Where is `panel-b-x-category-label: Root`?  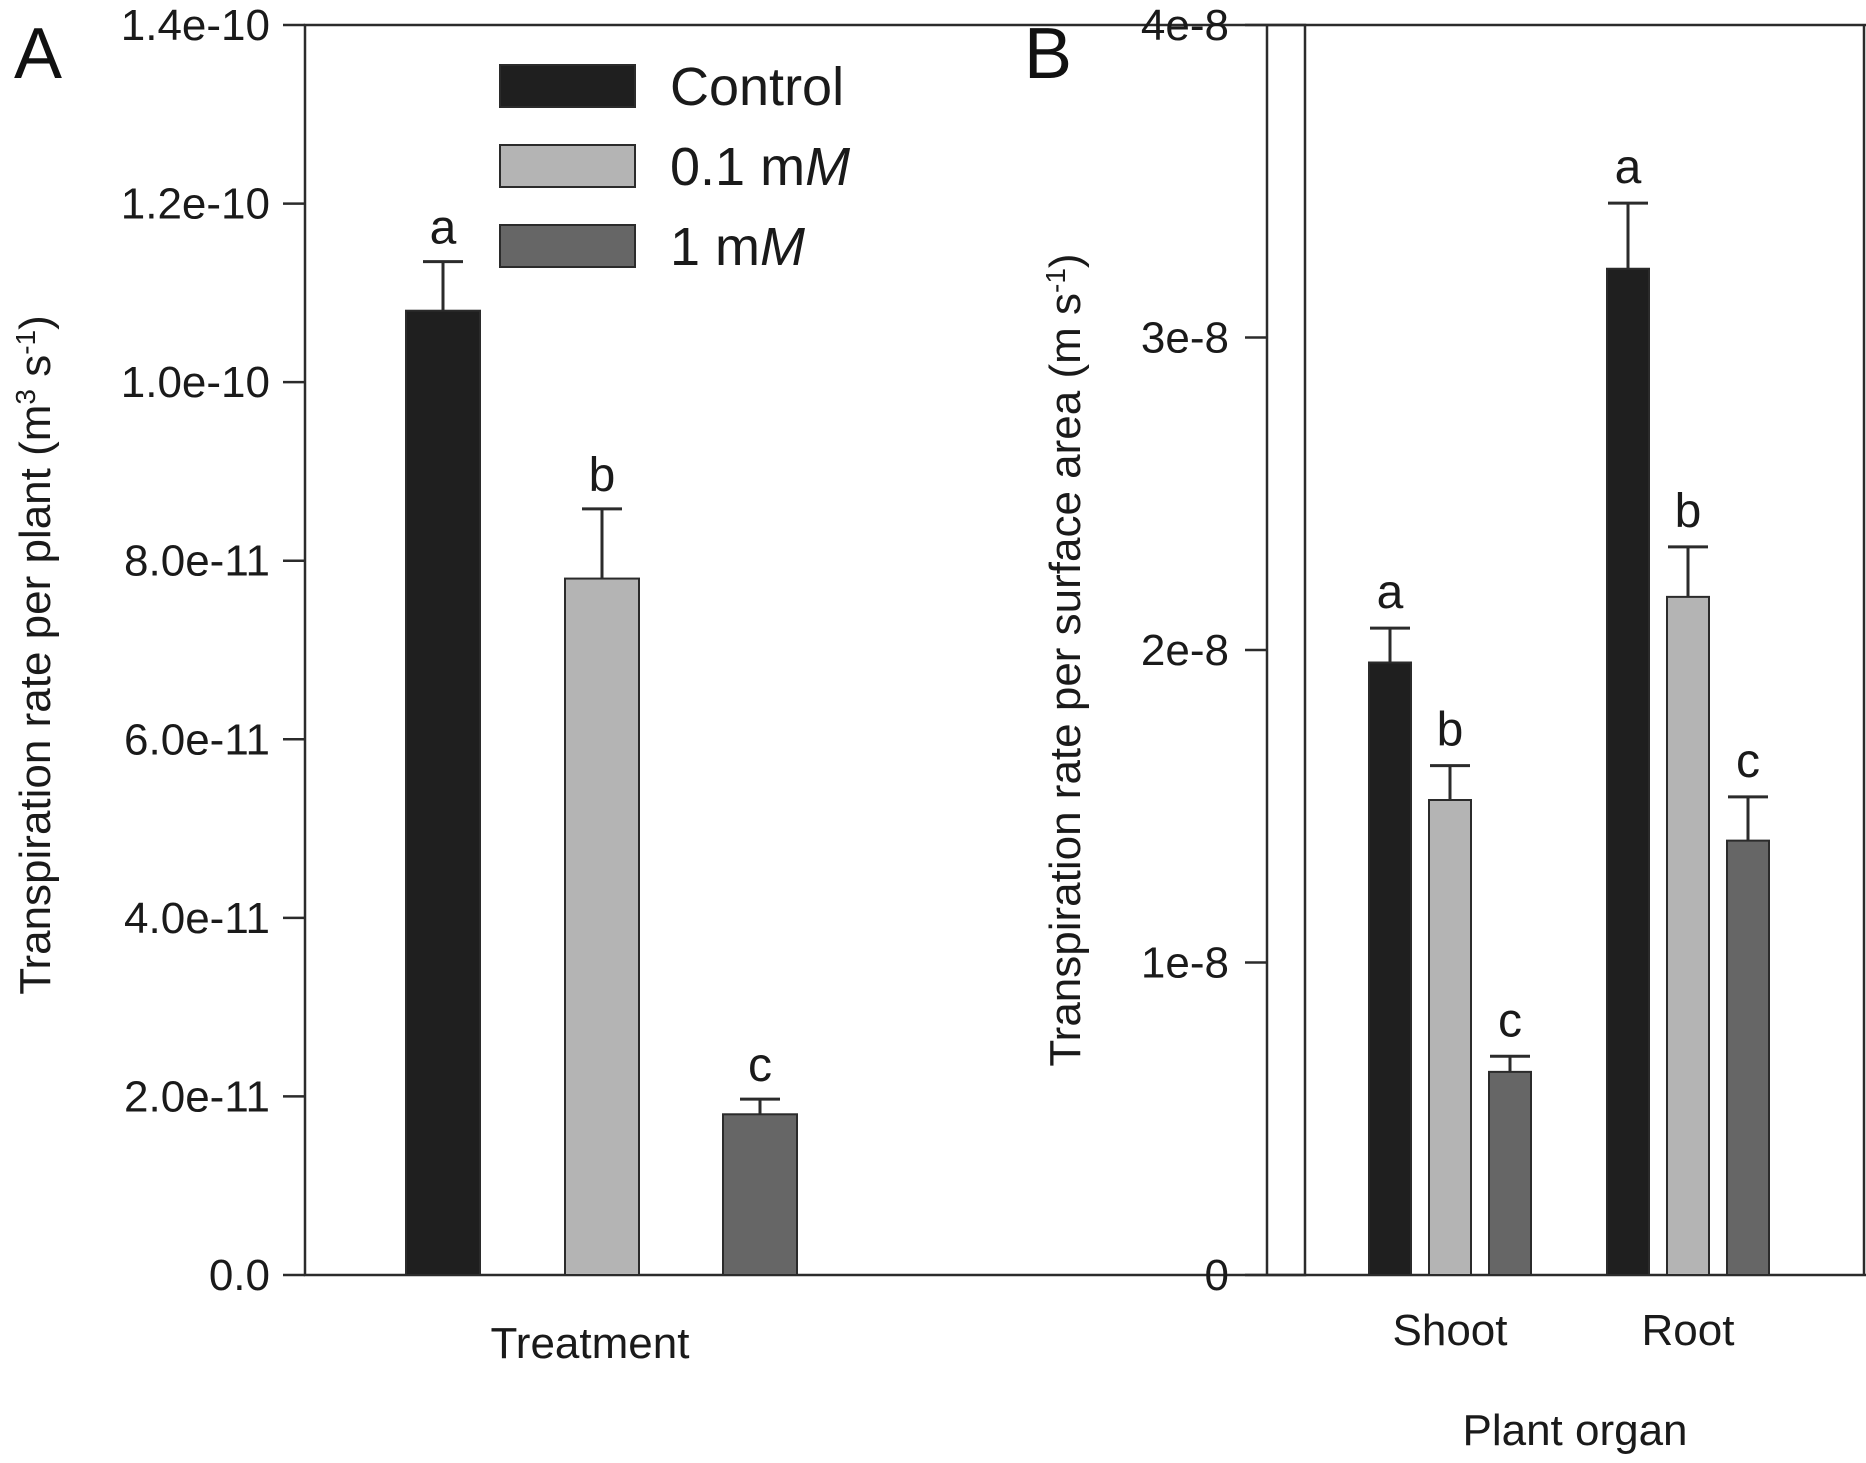
panel-b-x-category-label: Root is located at coordinates (1688, 1330).